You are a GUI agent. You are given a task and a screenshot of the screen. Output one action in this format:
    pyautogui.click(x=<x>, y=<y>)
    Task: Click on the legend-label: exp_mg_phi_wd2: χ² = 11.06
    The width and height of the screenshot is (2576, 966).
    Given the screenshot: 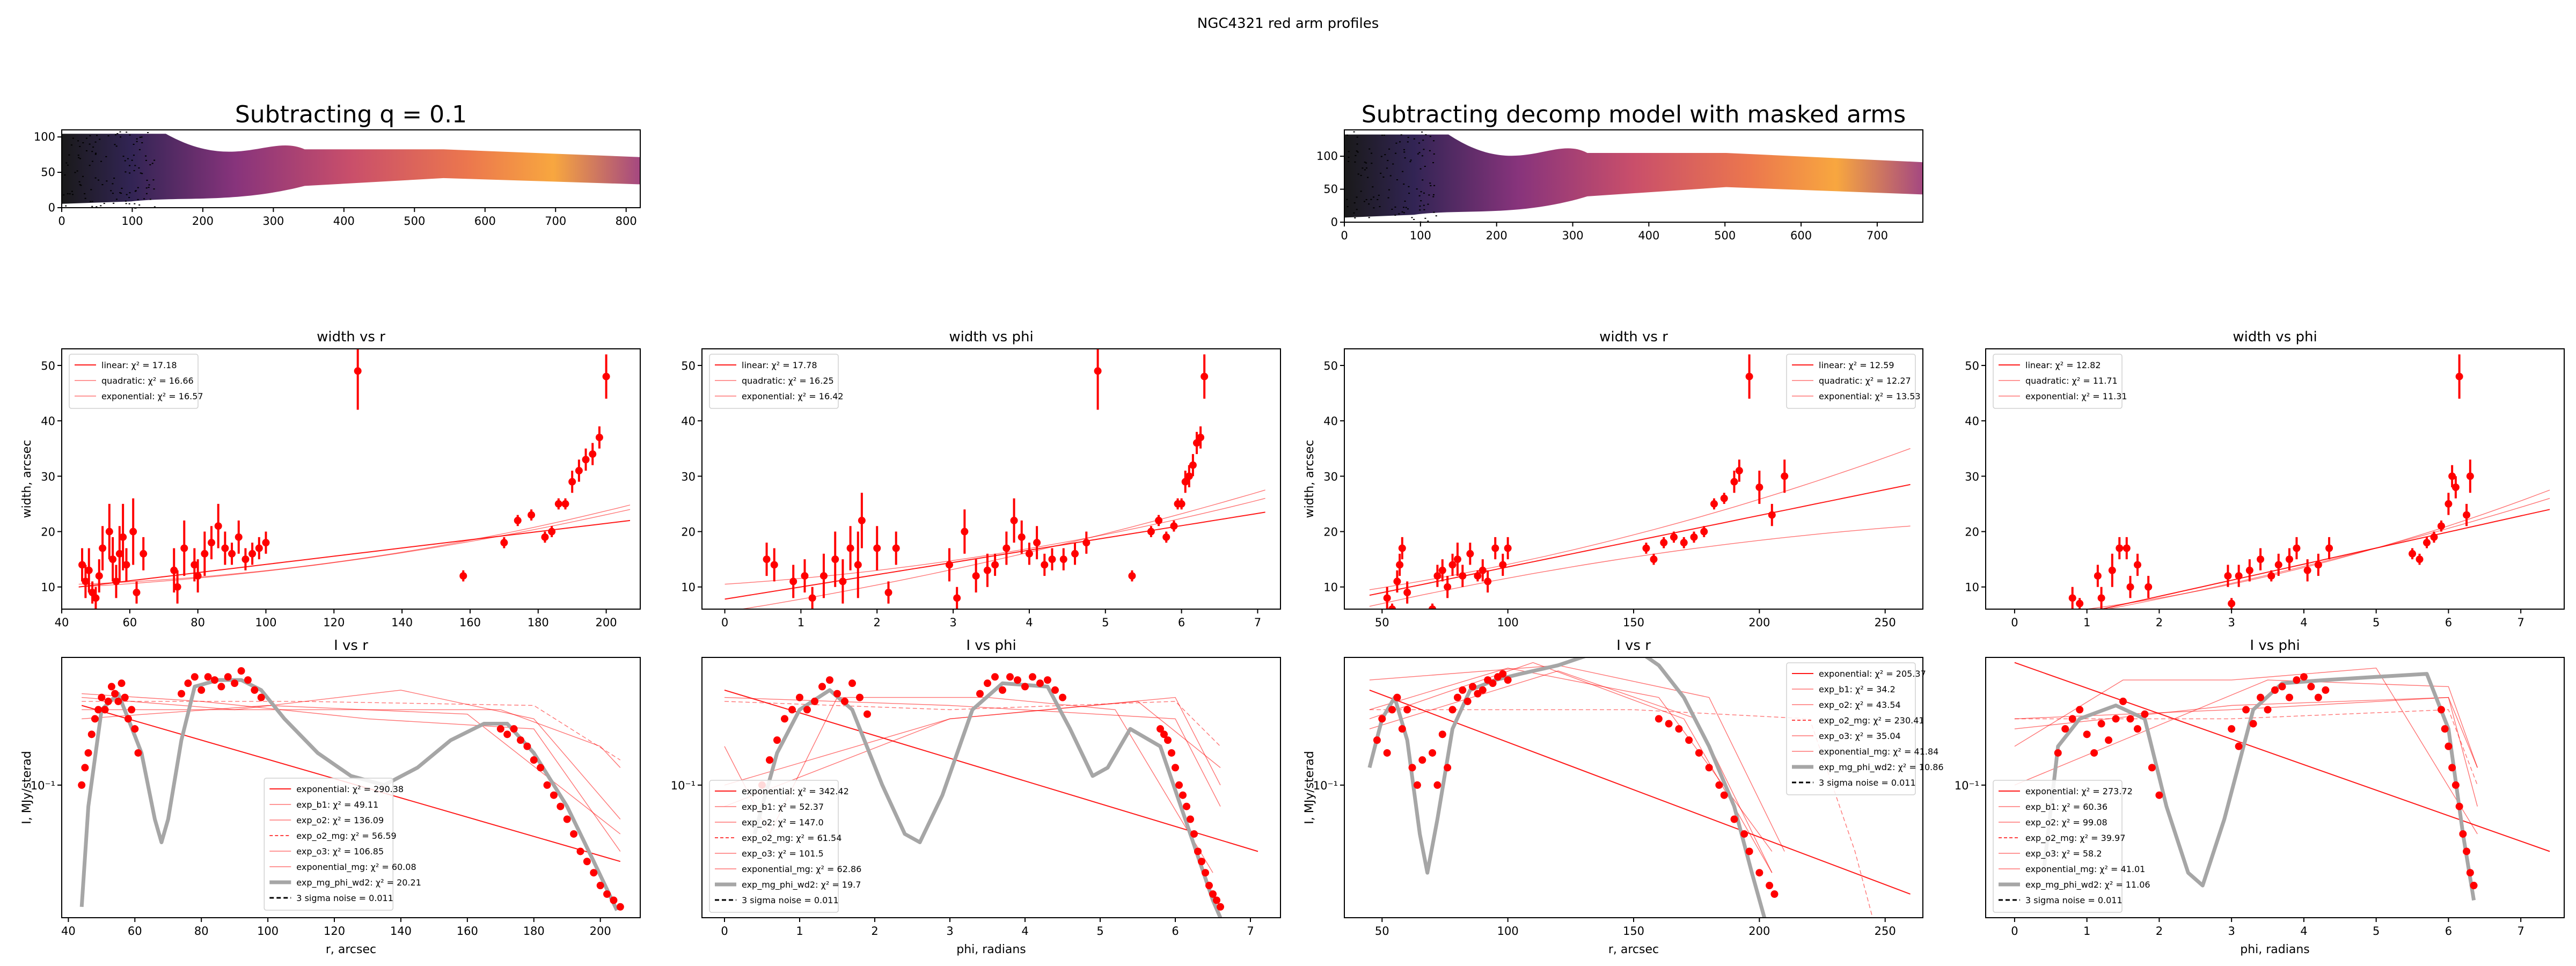 What is the action you would take?
    pyautogui.click(x=2087, y=885)
    